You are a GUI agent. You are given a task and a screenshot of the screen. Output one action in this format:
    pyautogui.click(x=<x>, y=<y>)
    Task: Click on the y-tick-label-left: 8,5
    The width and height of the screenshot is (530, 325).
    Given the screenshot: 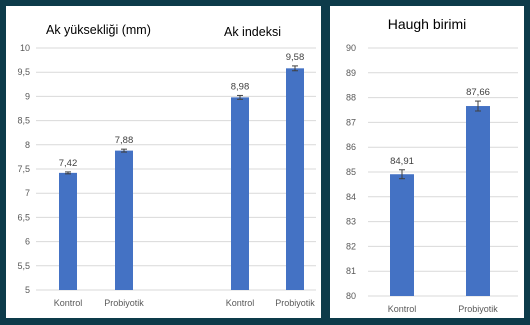 What is the action you would take?
    pyautogui.click(x=23, y=121)
    